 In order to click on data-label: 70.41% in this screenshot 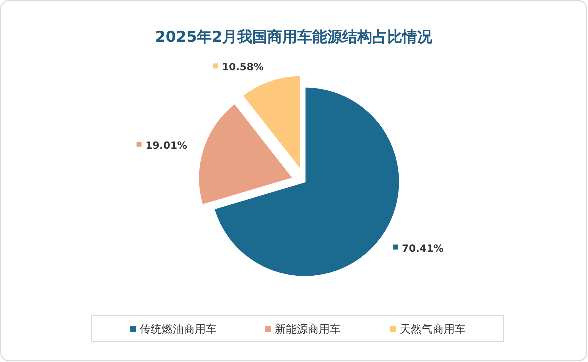, I will do `click(423, 249)`.